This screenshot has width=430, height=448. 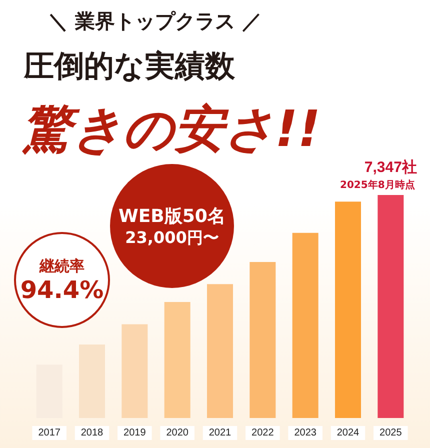 I want to click on circle-badge: WEB版50名 23,000円〜, so click(x=172, y=226).